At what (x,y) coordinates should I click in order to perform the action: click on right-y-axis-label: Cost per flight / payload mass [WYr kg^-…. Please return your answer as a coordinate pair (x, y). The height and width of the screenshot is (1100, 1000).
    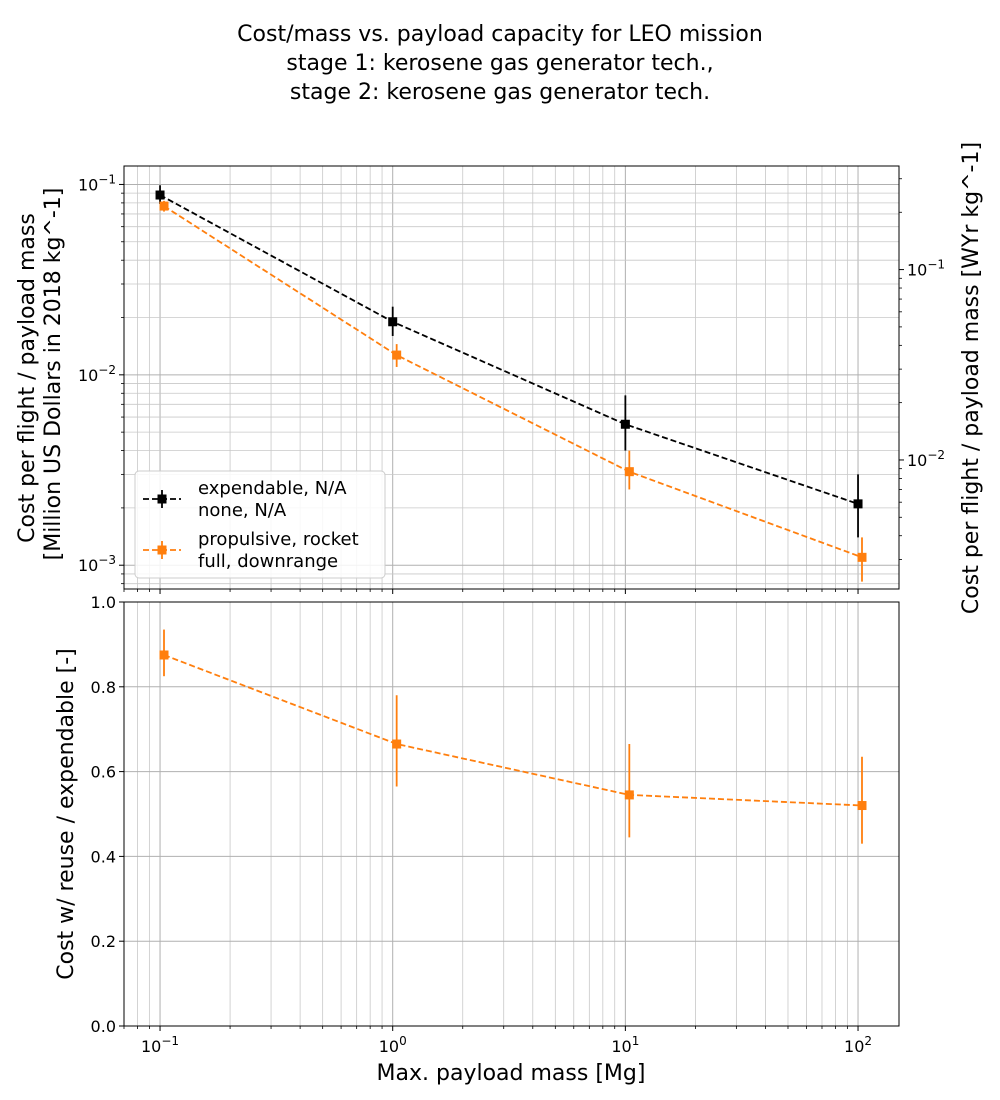
    Looking at the image, I should click on (971, 378).